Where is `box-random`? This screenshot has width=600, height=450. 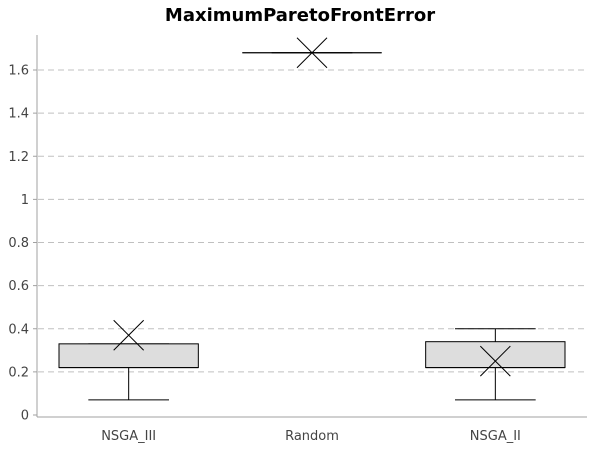
box-random is located at coordinates (312, 53).